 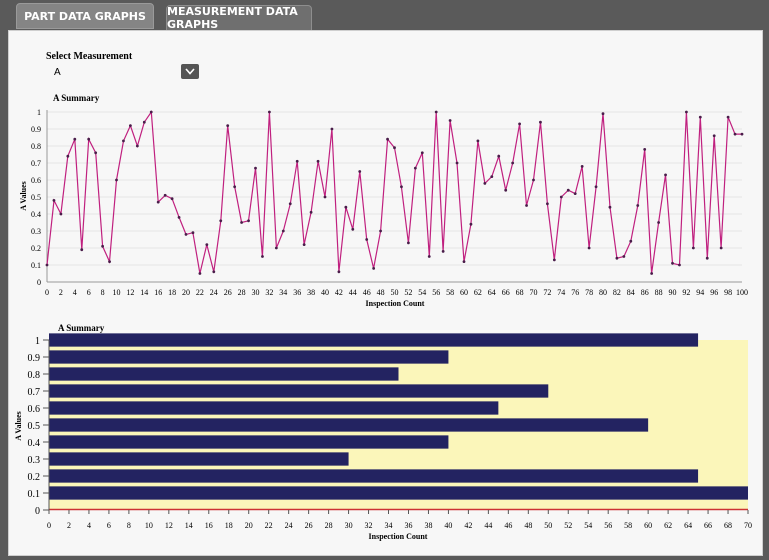 I want to click on line-y-tick-label: 0.8, so click(x=36, y=146).